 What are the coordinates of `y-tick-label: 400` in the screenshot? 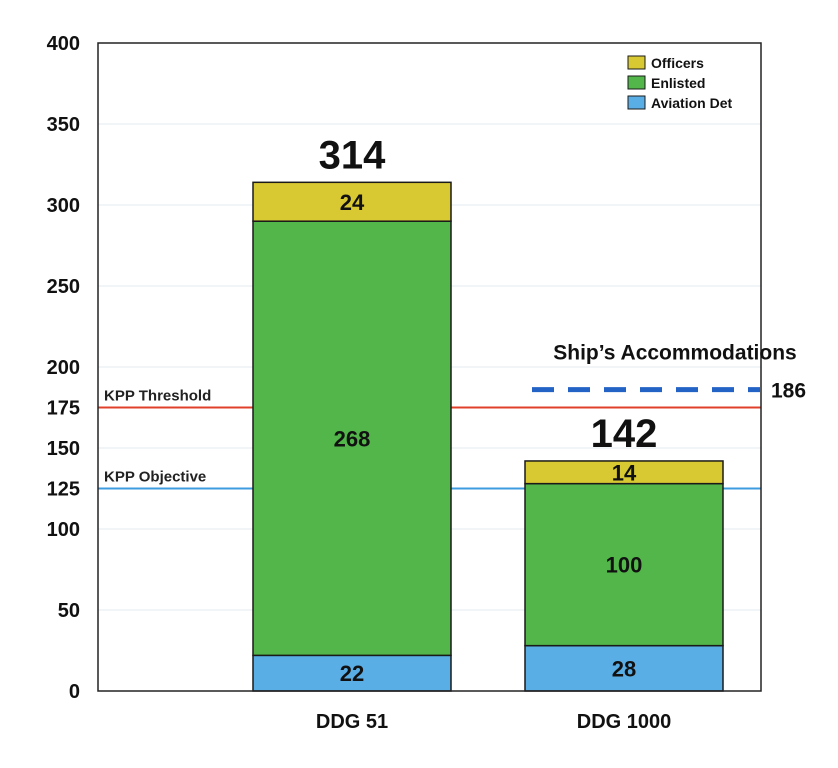 It's located at (63, 44).